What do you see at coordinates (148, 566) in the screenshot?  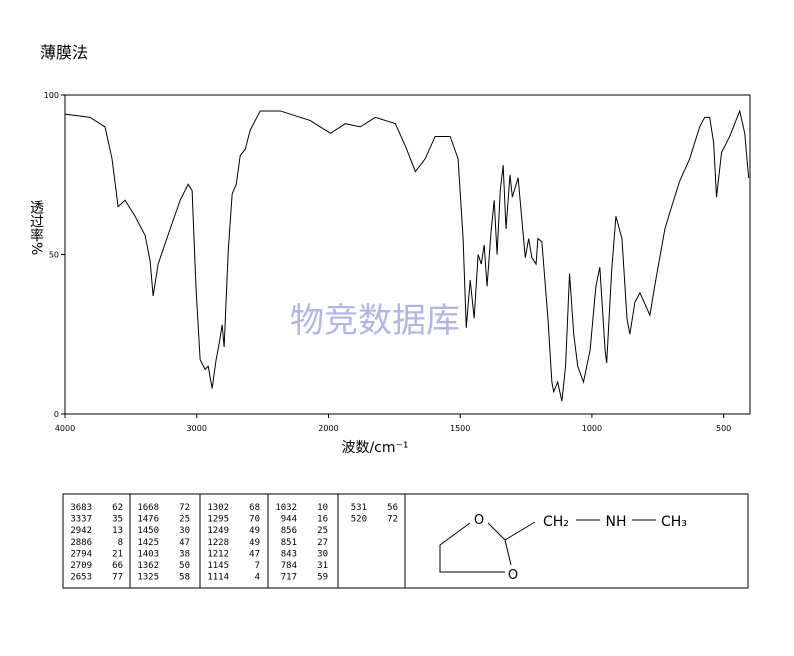 I see `peak-wavenumber: 1362` at bounding box center [148, 566].